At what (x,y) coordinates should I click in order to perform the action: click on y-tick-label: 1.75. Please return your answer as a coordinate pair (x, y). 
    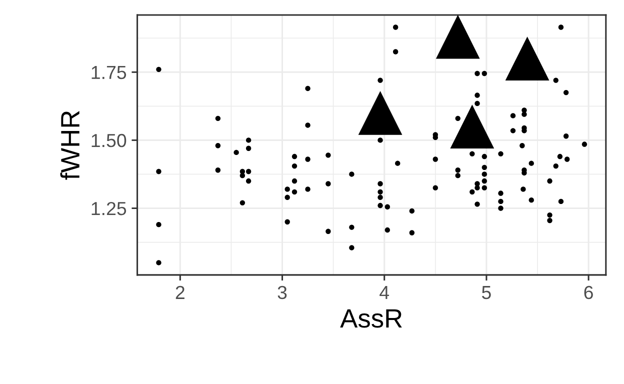
    Looking at the image, I should click on (109, 73).